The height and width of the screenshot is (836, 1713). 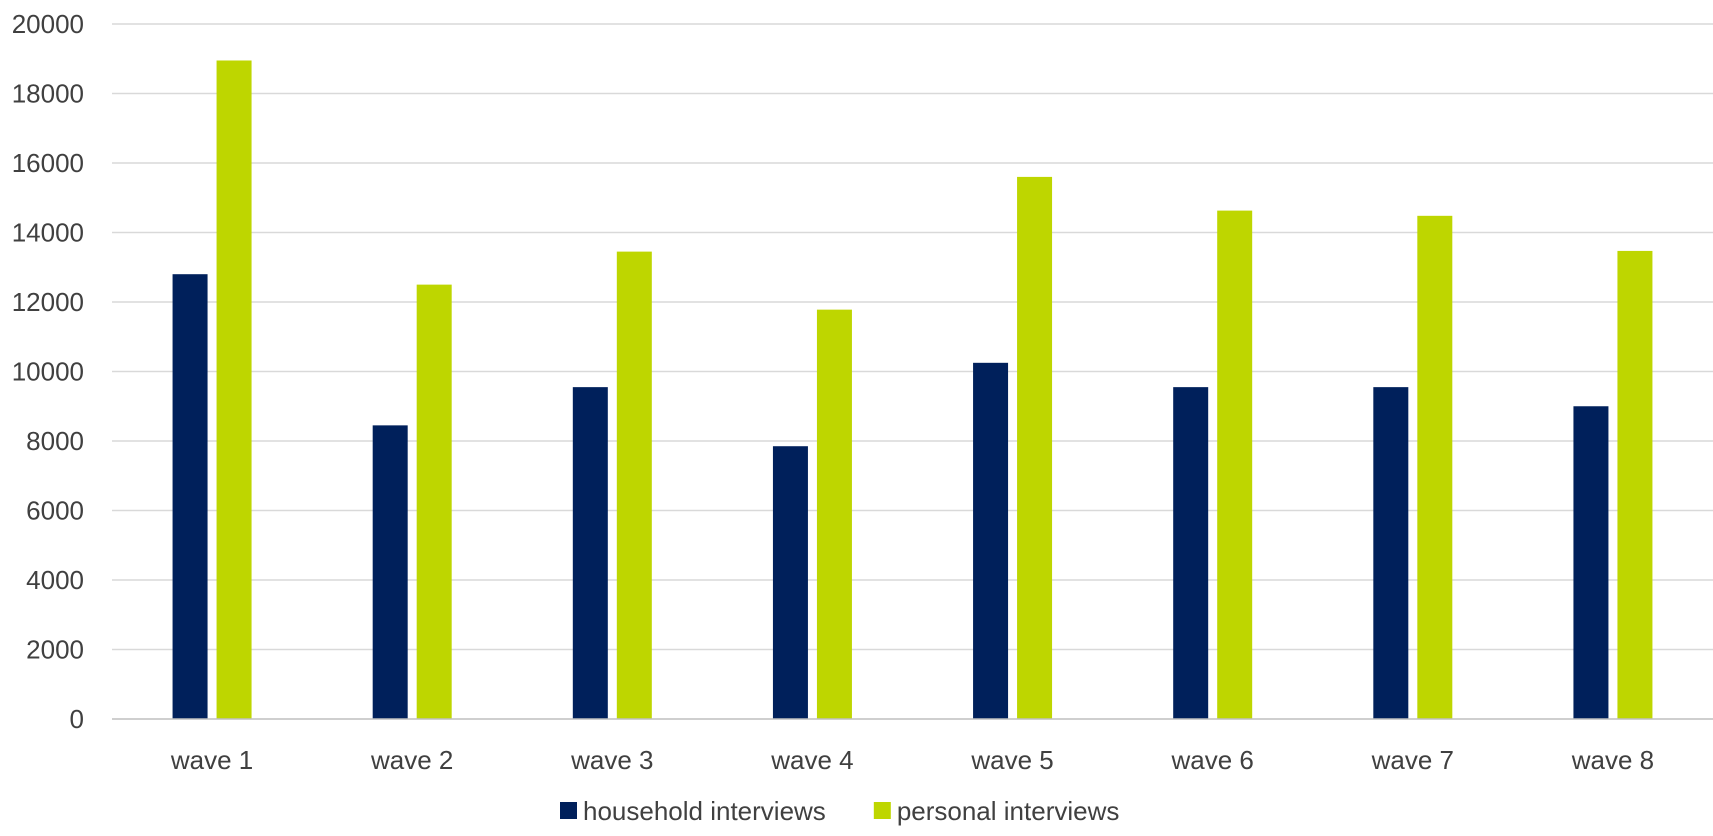 I want to click on y-tick-label: 16000, so click(x=48, y=163).